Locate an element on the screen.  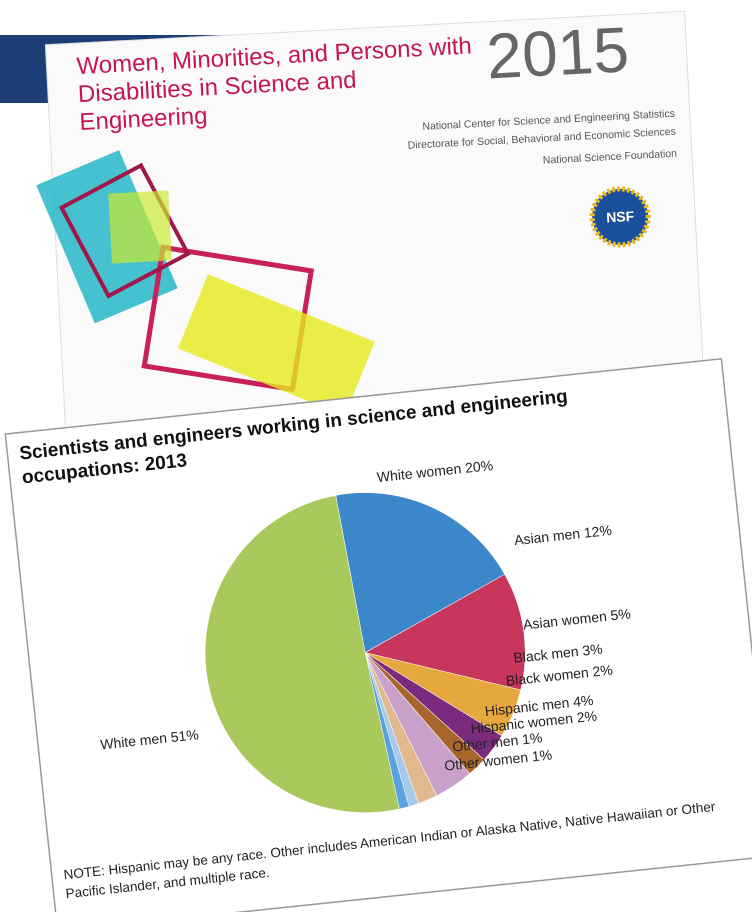
nsf-logo-text: NSF is located at coordinates (620, 216).